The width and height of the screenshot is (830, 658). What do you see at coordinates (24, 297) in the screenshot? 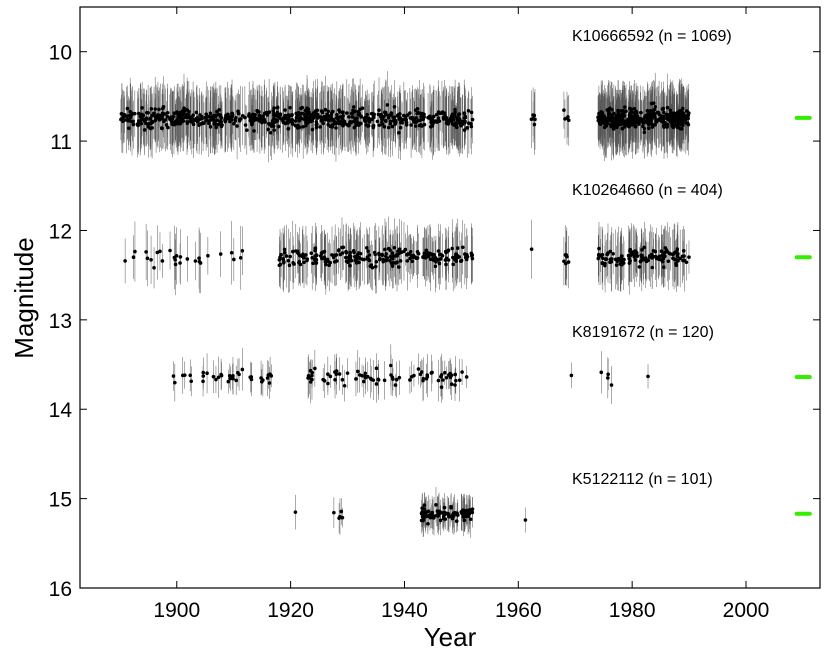
I see `y-axis-title: Magnitude` at bounding box center [24, 297].